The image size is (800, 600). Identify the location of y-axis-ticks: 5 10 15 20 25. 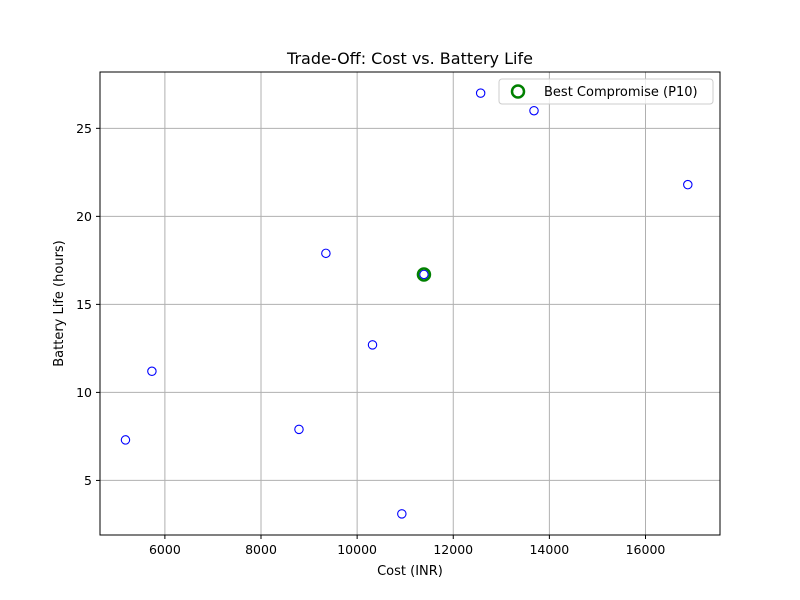
(88, 304).